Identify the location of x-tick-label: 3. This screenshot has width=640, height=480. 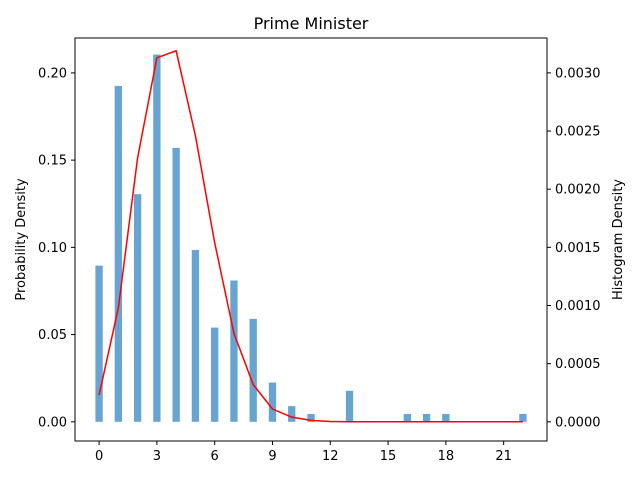
(157, 456).